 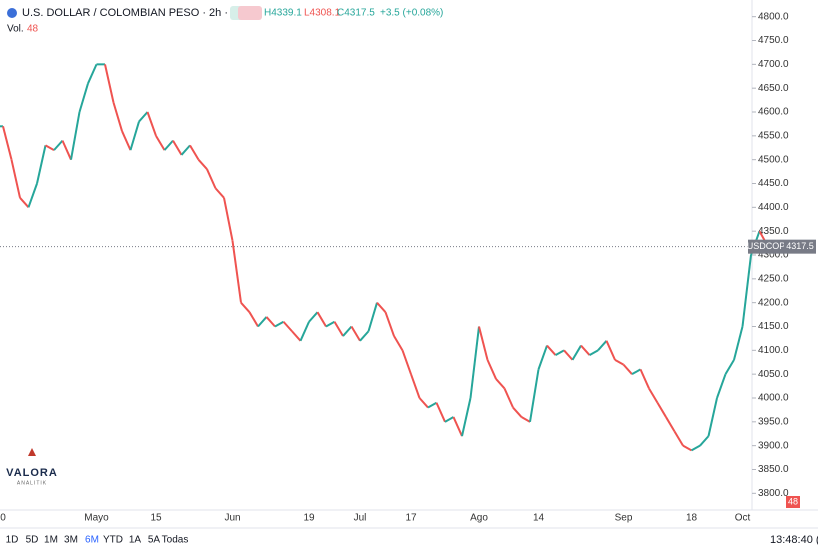 I want to click on y-tick-label: 4450.0, so click(x=773, y=183).